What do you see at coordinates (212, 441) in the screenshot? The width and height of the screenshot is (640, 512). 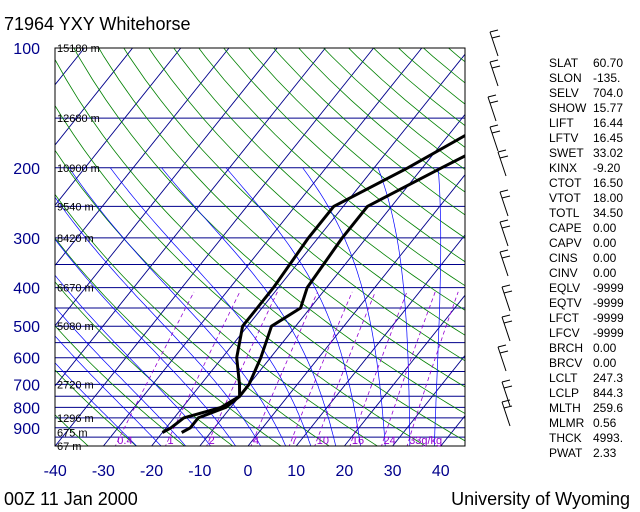 I see `mixing-ratio-label: 2` at bounding box center [212, 441].